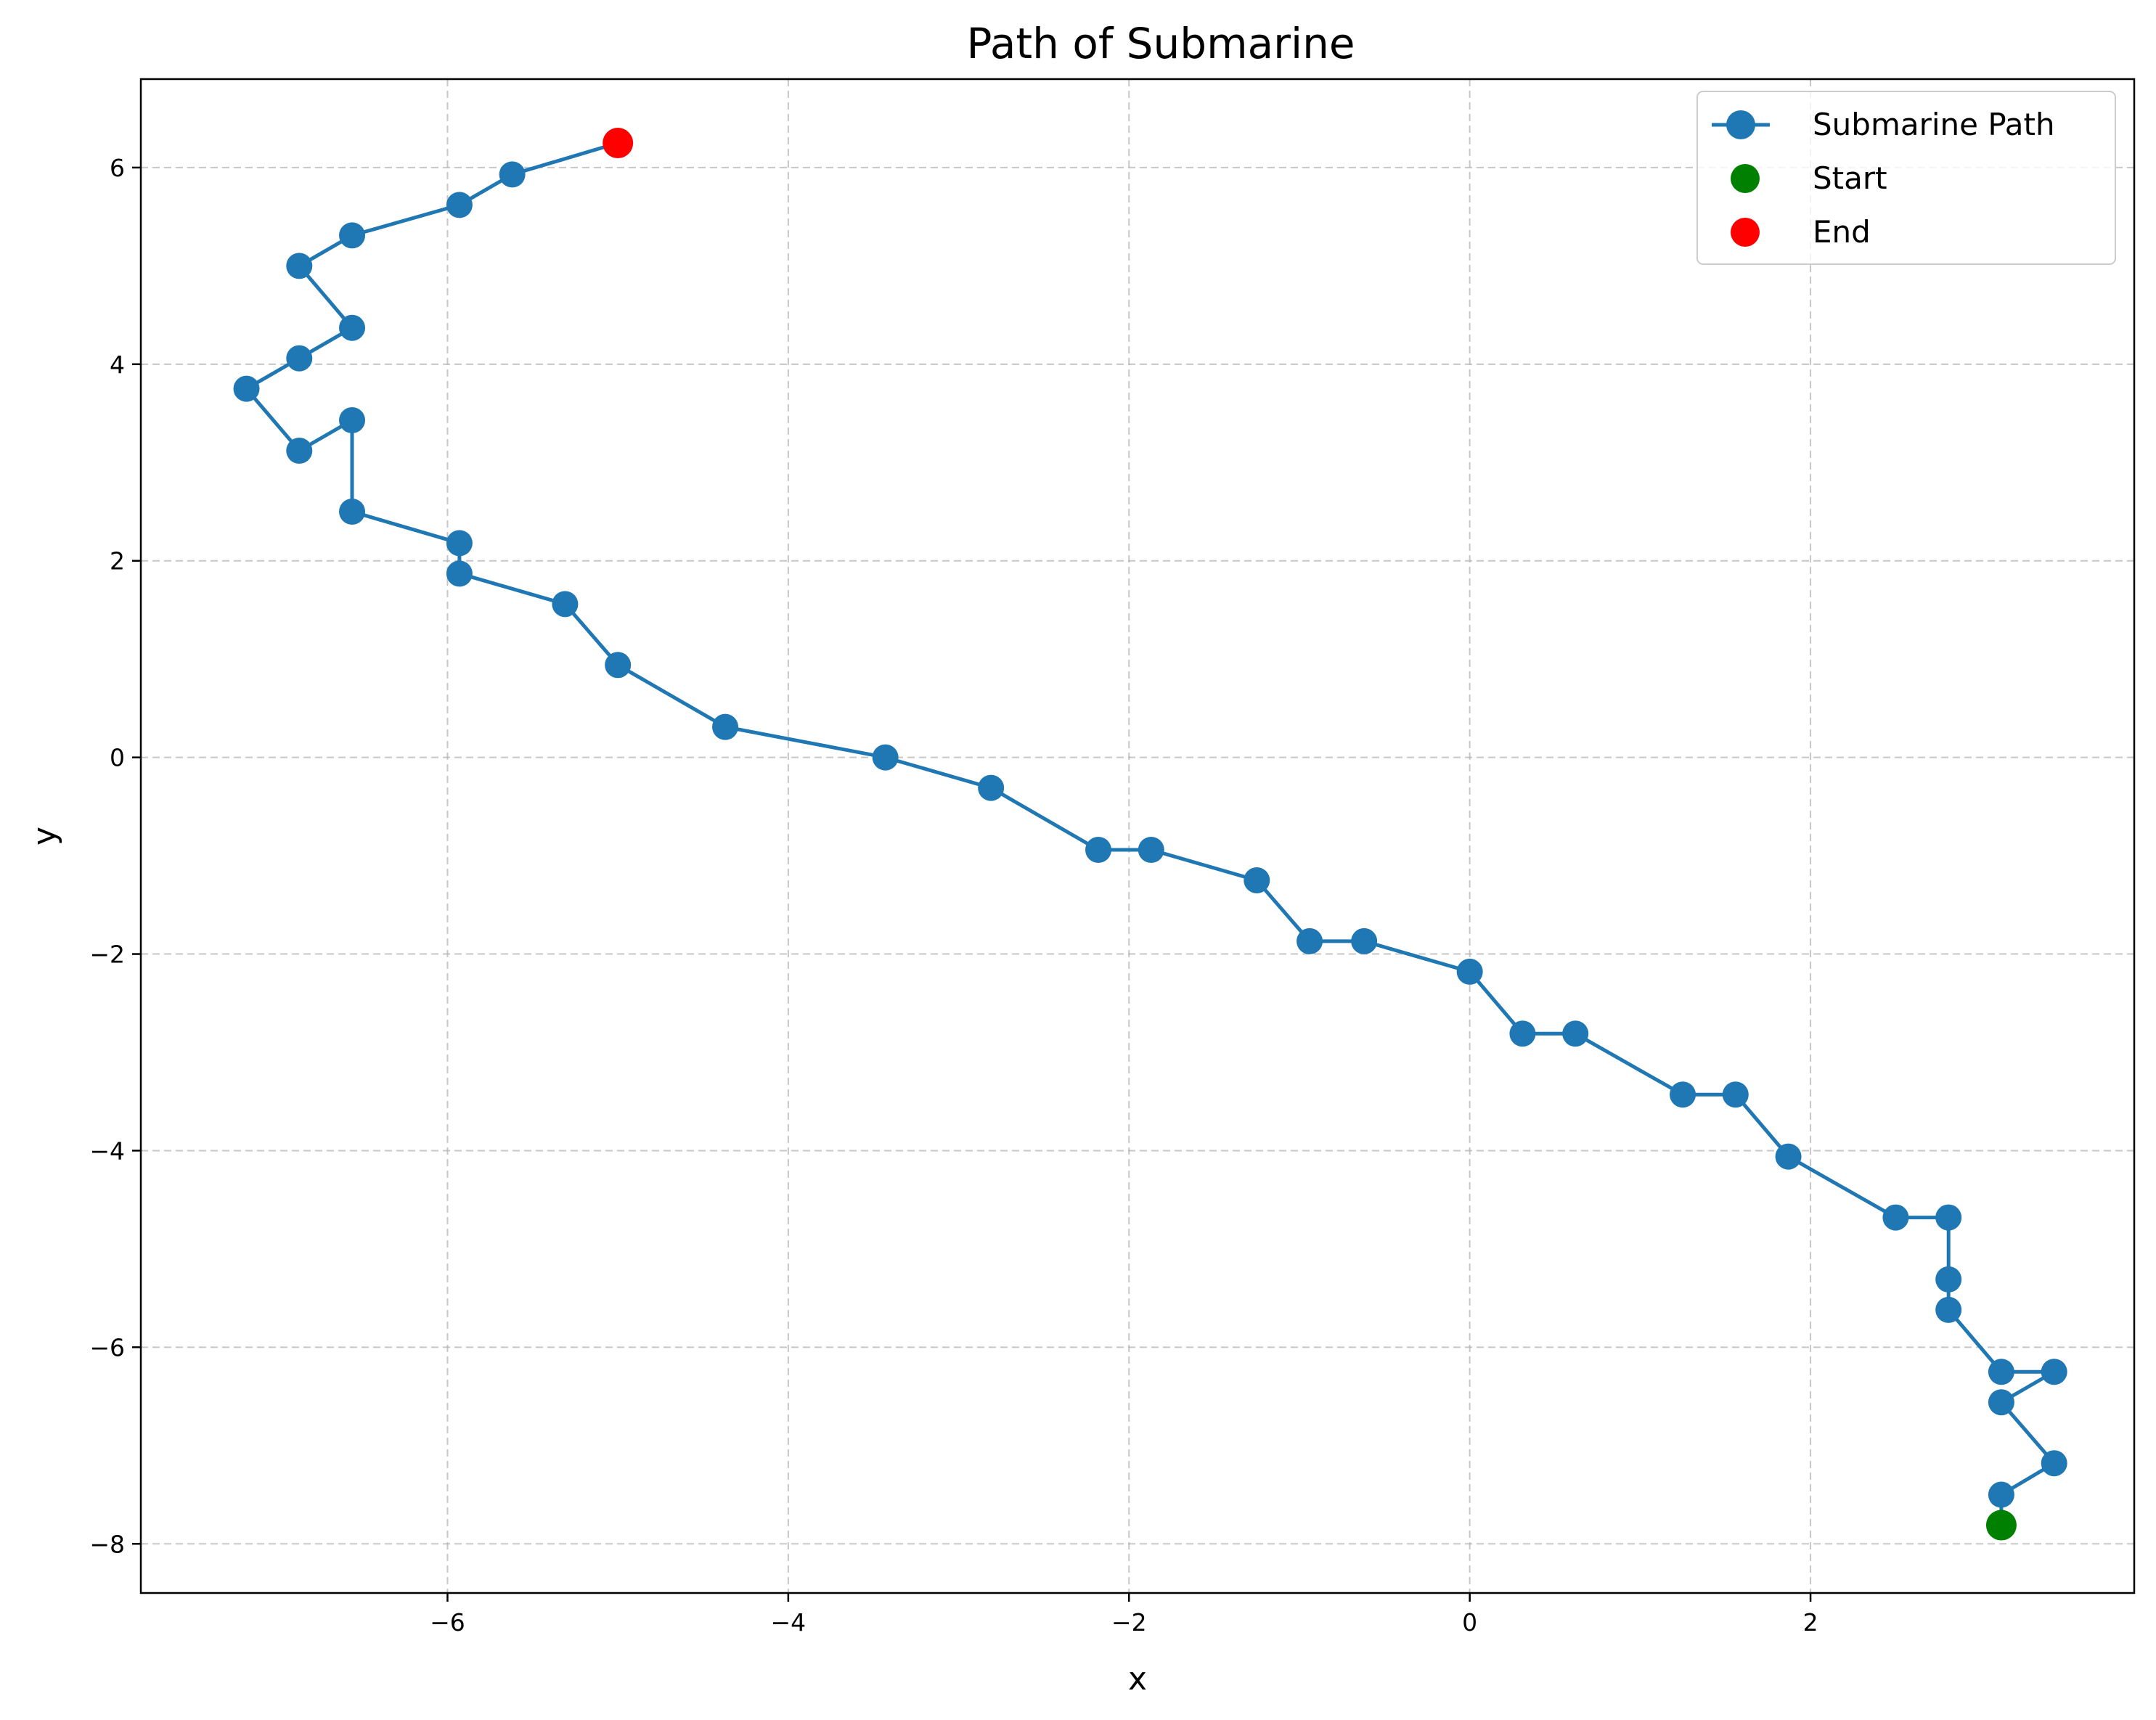  Describe the element at coordinates (1934, 124) in the screenshot. I see `legend-label-submarine-path: Submarine Path` at that location.